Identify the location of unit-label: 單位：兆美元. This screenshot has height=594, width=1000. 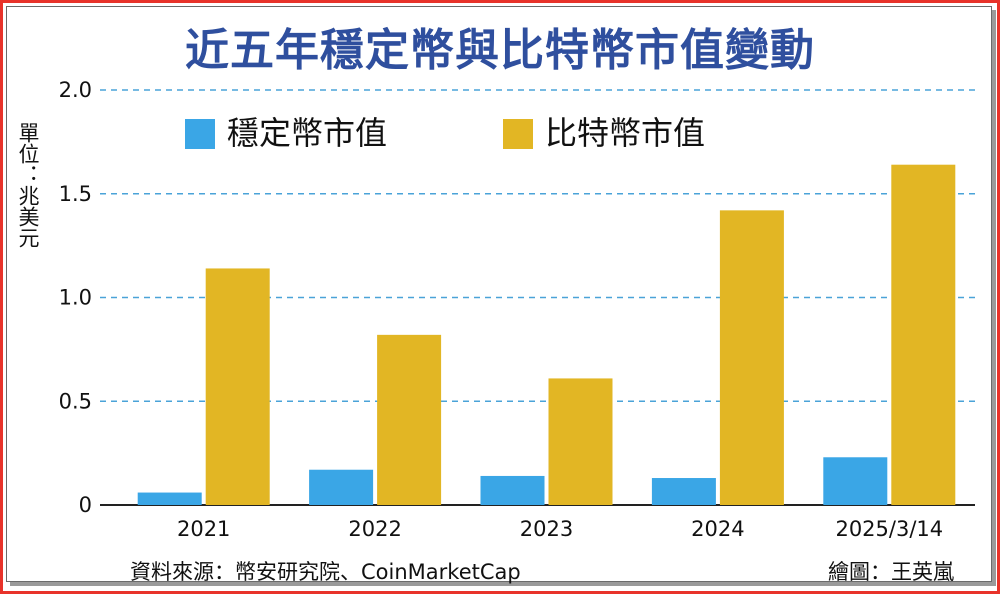
(28, 185).